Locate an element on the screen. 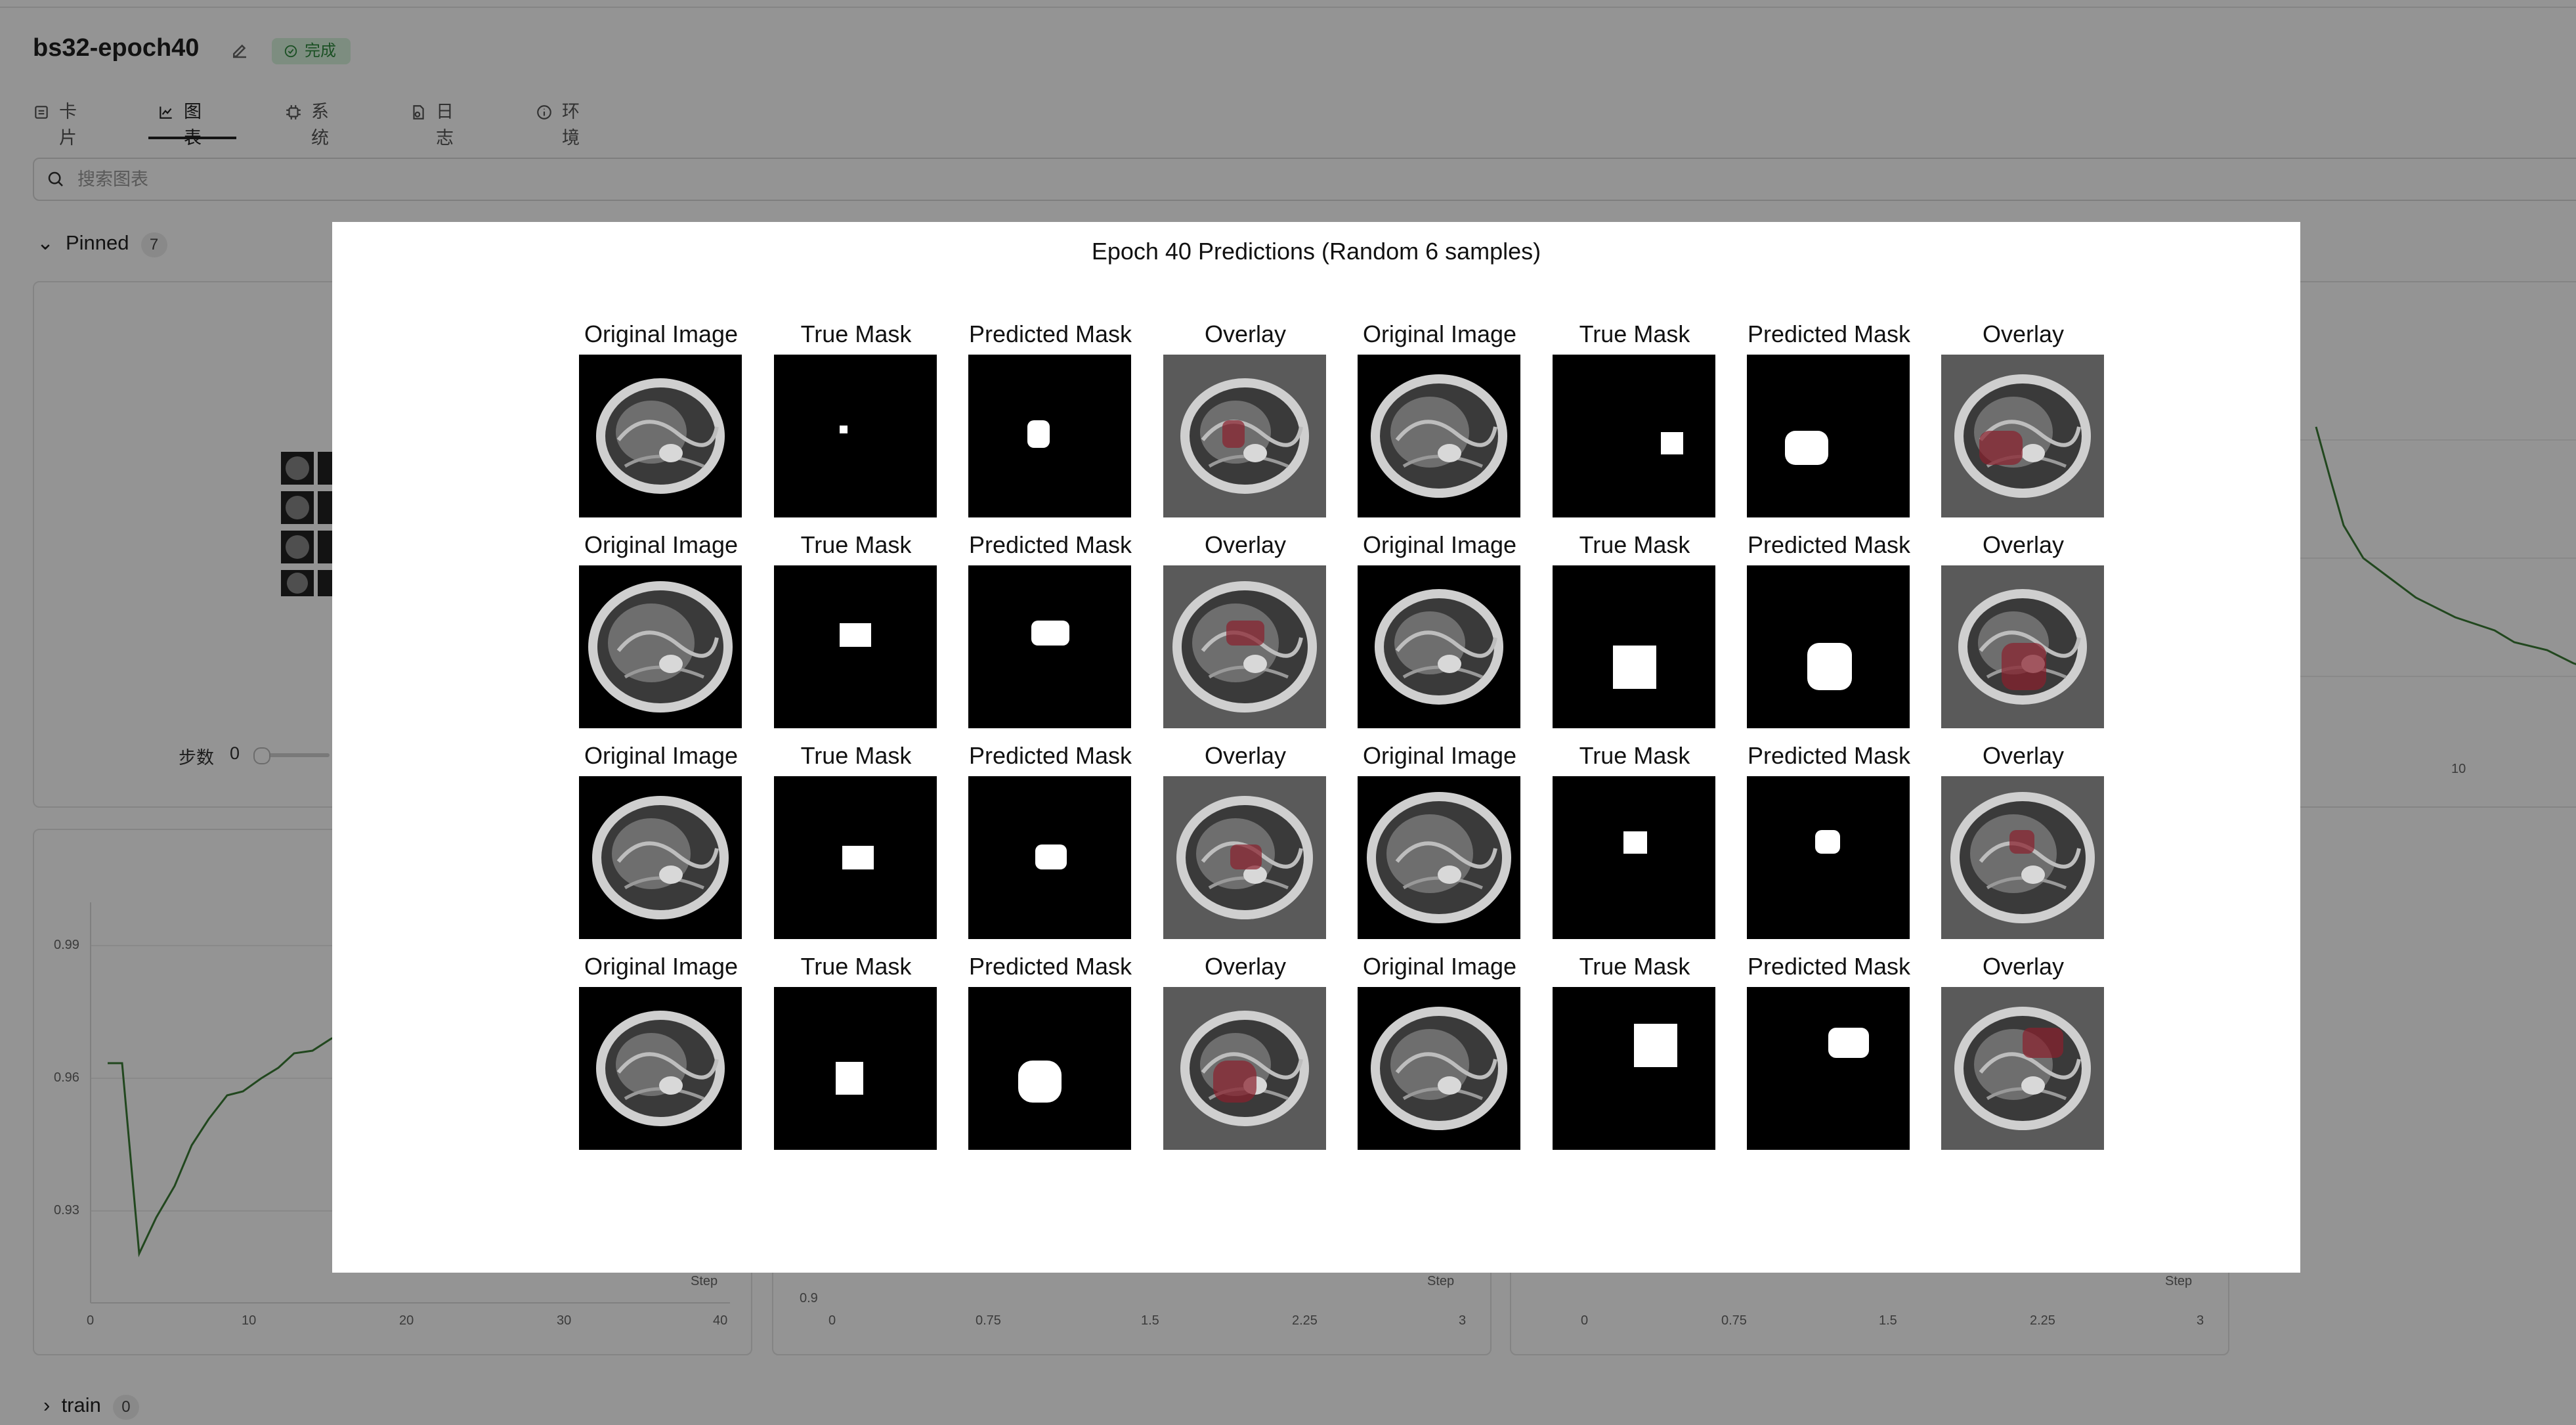 Image resolution: width=2576 pixels, height=1425 pixels. card-icon is located at coordinates (41, 112).